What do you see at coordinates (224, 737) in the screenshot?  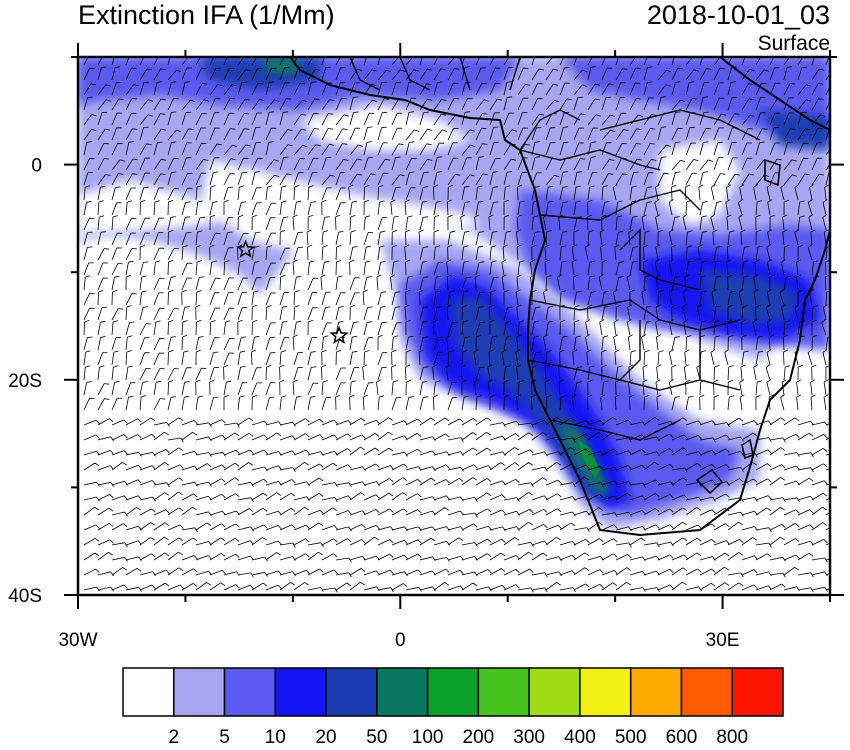 I see `colorbar-label: 5` at bounding box center [224, 737].